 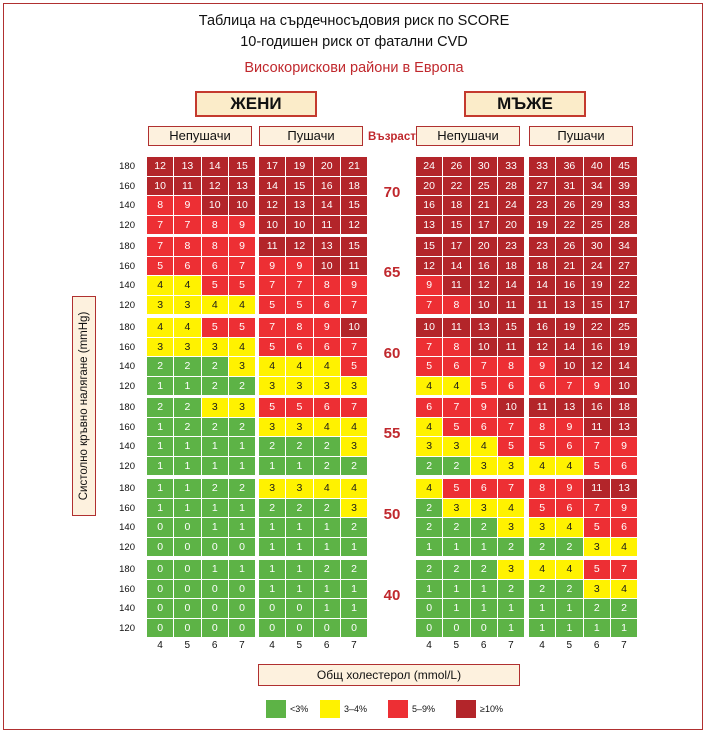 I want to click on cholesterol-tick-label: 6, so click(x=214, y=645).